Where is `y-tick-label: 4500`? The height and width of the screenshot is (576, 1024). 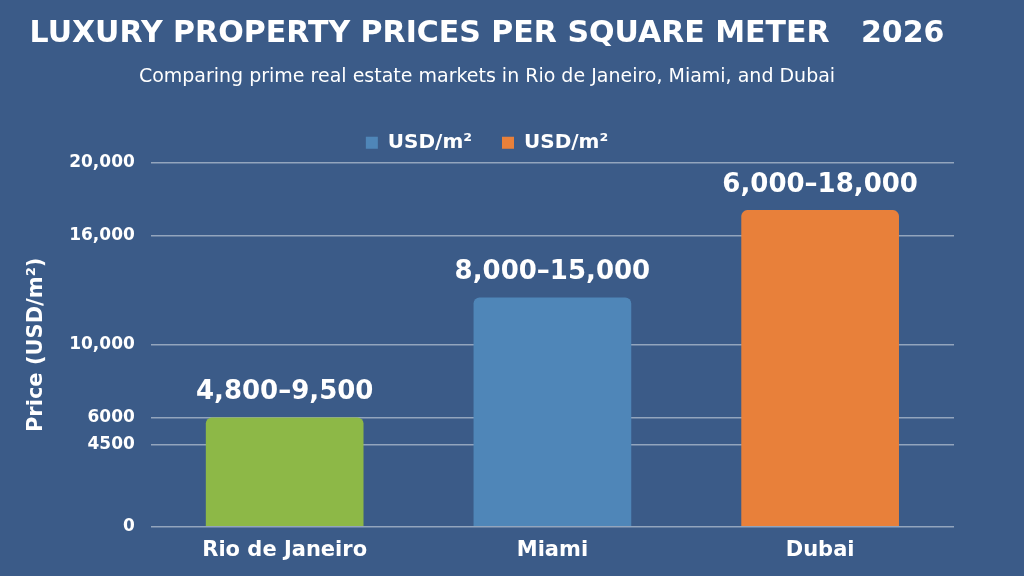
y-tick-label: 4500 is located at coordinates (111, 443).